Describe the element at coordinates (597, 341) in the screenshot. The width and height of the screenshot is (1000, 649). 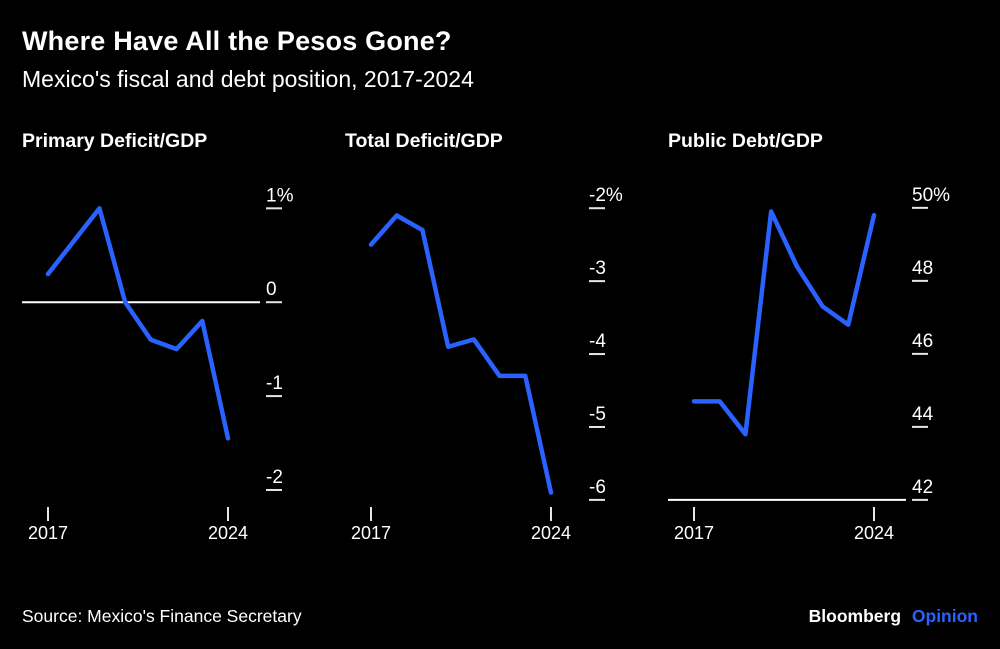
I see `y-axis-tick-label: -4` at that location.